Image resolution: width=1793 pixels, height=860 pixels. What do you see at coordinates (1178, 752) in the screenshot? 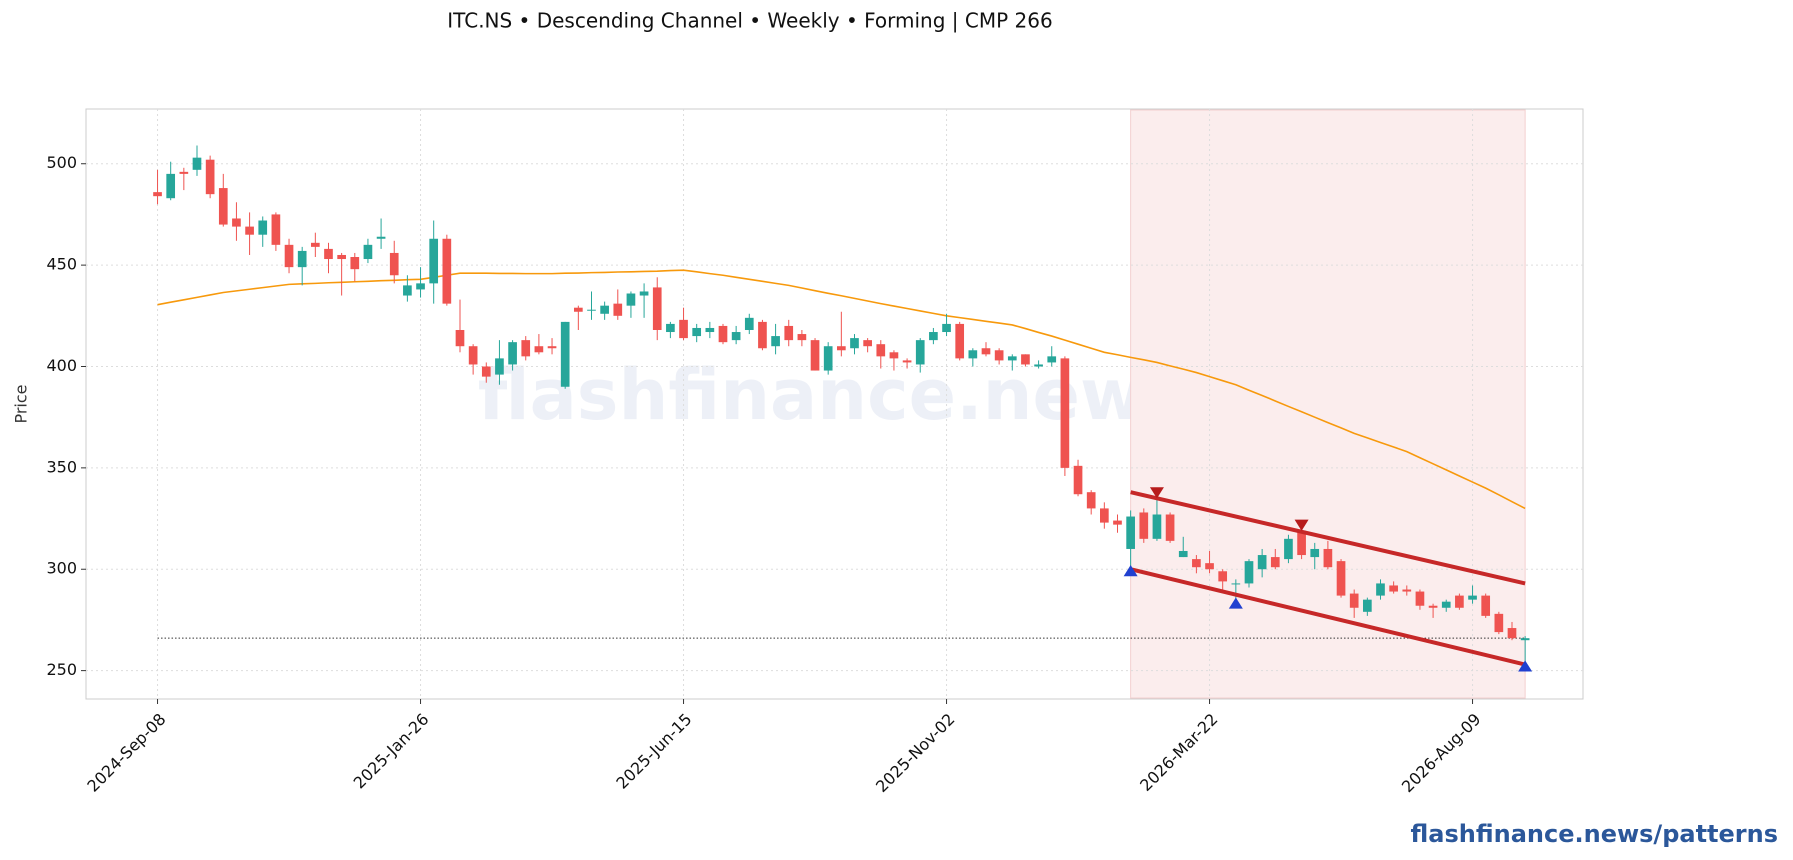
I see `x-tick-label: 2026-Mar-22` at bounding box center [1178, 752].